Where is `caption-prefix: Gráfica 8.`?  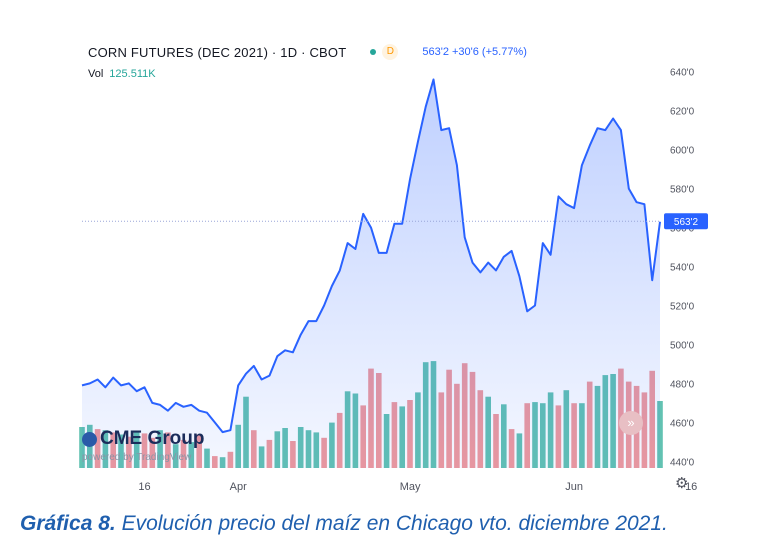
caption-prefix: Gráfica 8. is located at coordinates (68, 523).